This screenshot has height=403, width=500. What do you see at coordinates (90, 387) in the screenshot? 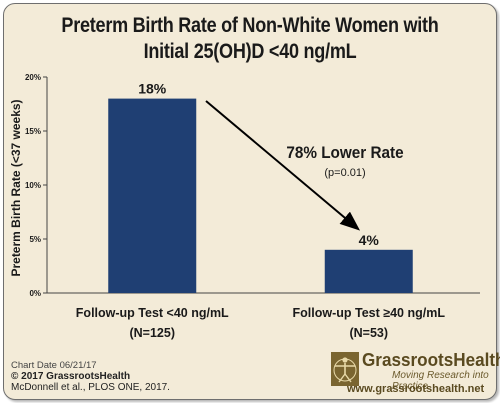
I see `citation: McDonnell et al., PLOS ONE, 2017.` at bounding box center [90, 387].